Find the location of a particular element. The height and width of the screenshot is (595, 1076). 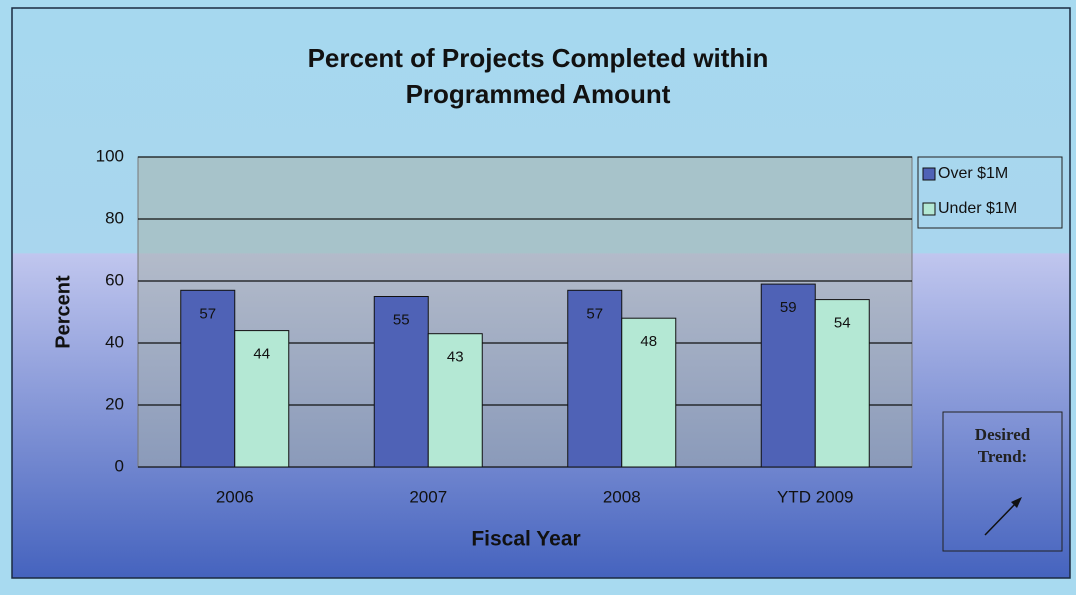

value-label: 55 is located at coordinates (401, 319).